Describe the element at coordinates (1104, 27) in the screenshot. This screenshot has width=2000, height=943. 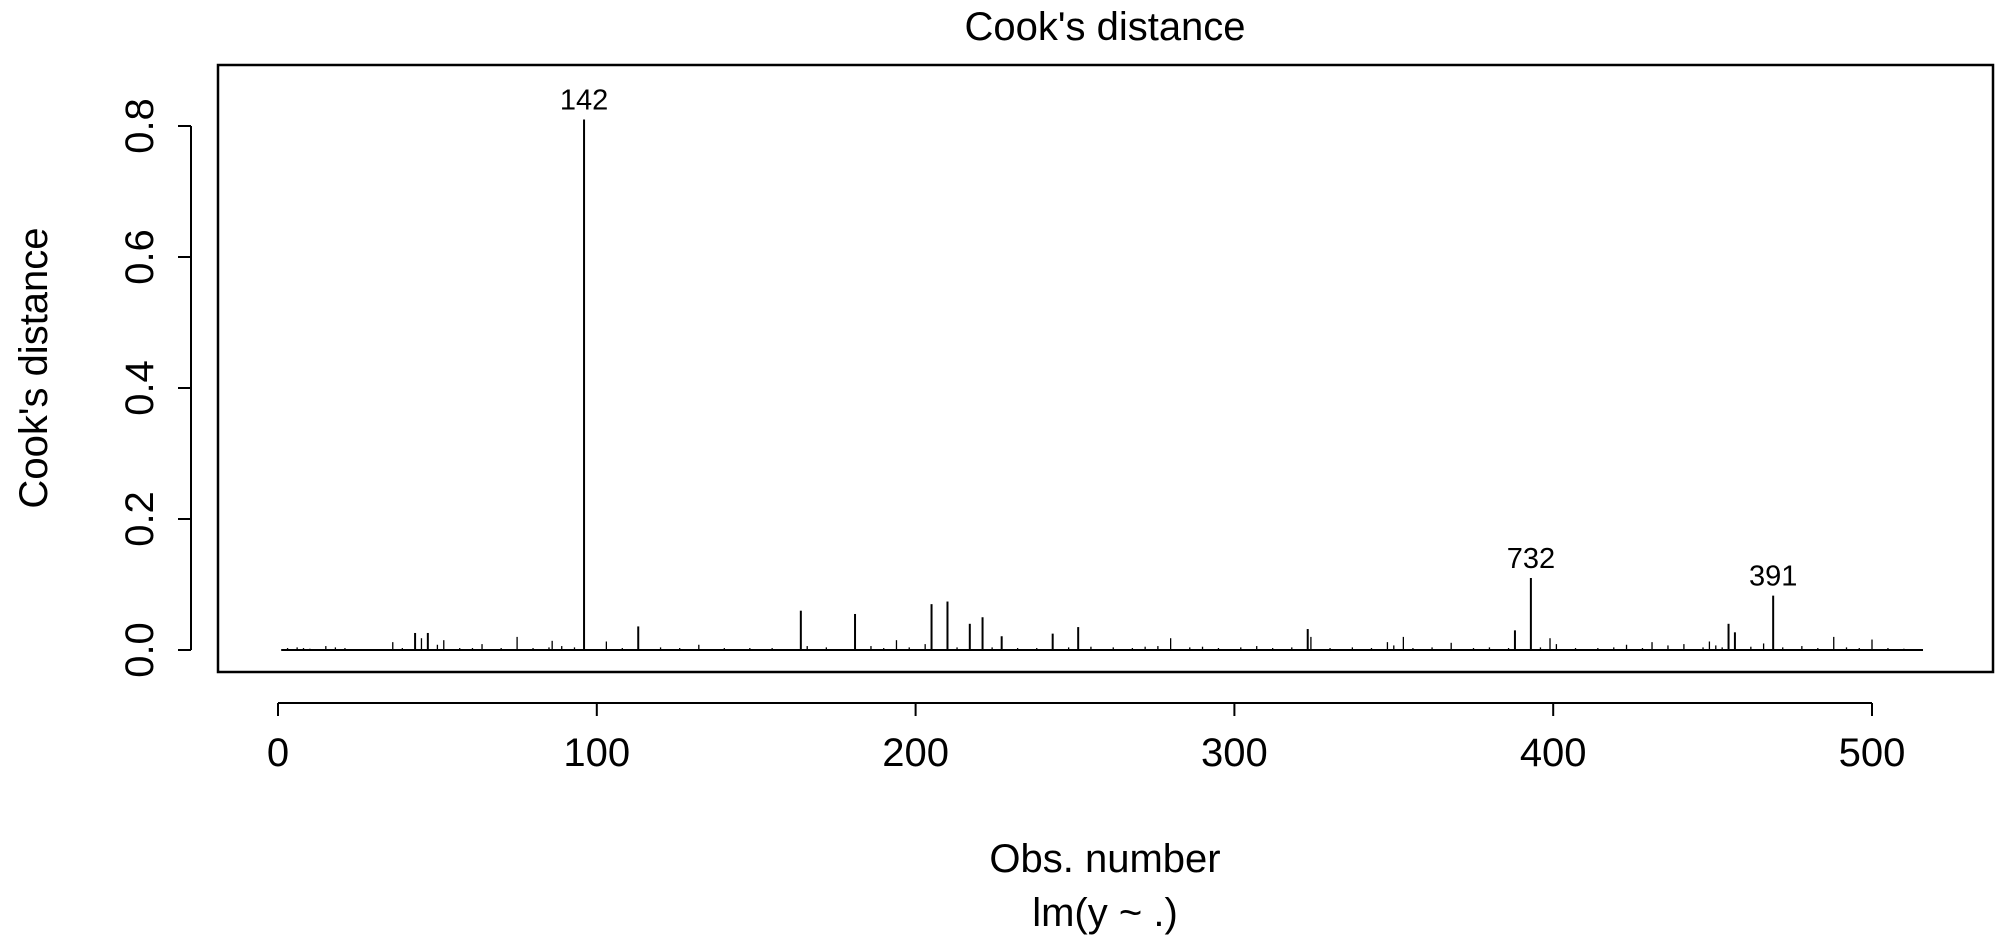
I see `chart-title: Cook's distance` at that location.